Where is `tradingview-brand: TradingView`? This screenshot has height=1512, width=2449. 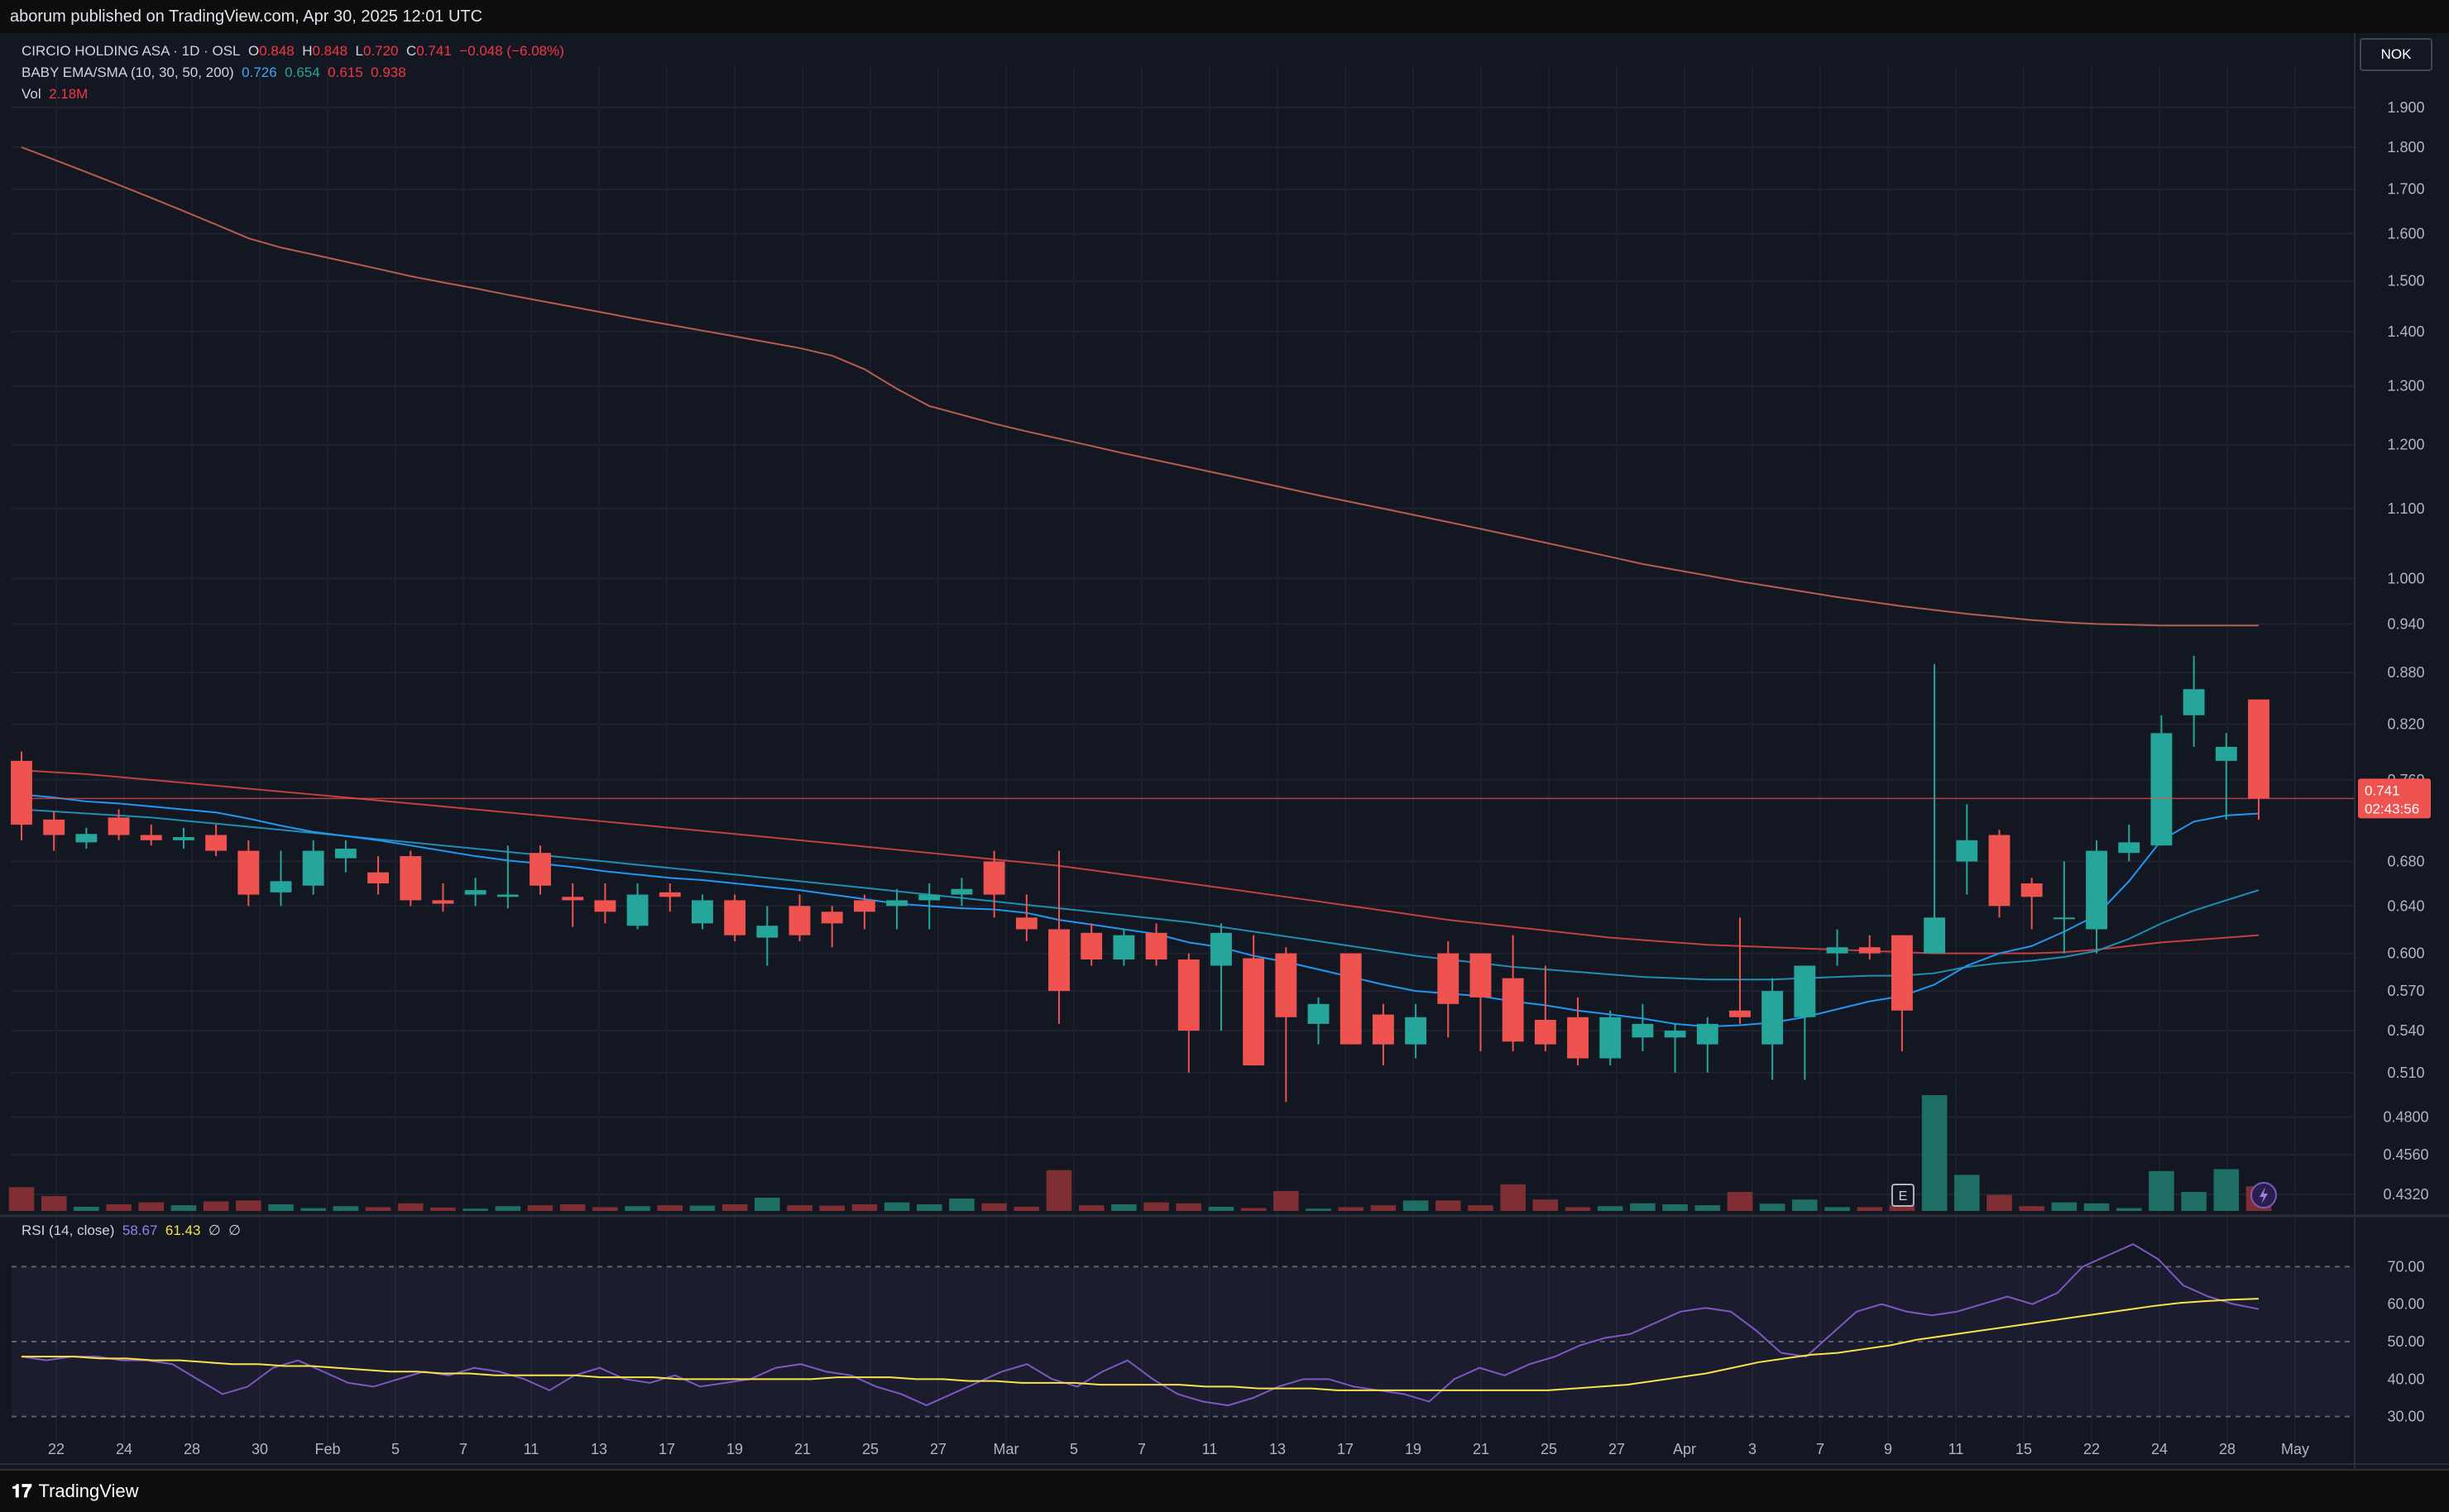
tradingview-brand: TradingView is located at coordinates (88, 1491).